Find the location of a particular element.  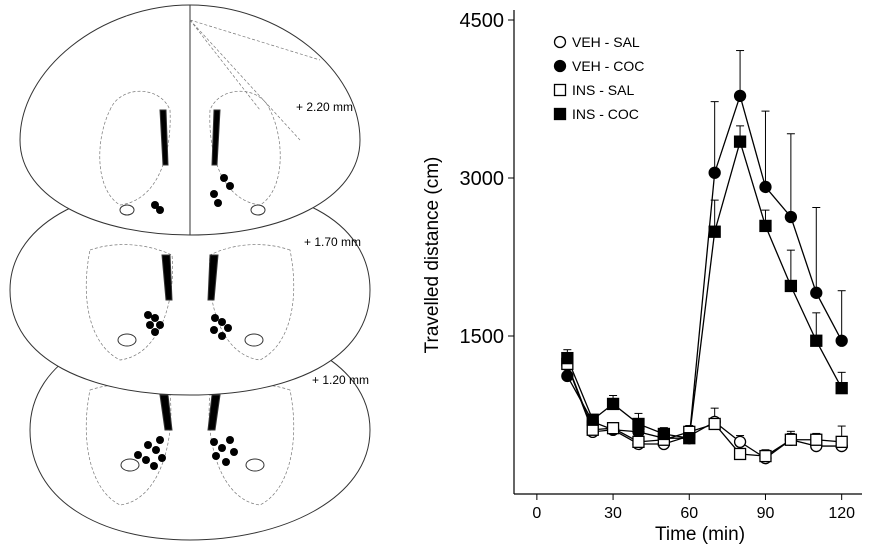

legend-label: INS - SAL is located at coordinates (603, 90).